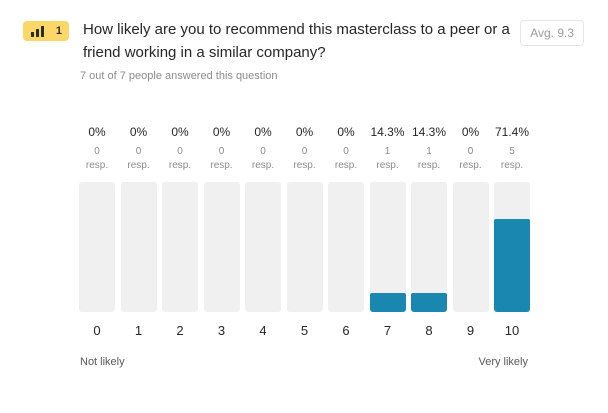 The width and height of the screenshot is (608, 413). What do you see at coordinates (263, 330) in the screenshot?
I see `rating-label: 4` at bounding box center [263, 330].